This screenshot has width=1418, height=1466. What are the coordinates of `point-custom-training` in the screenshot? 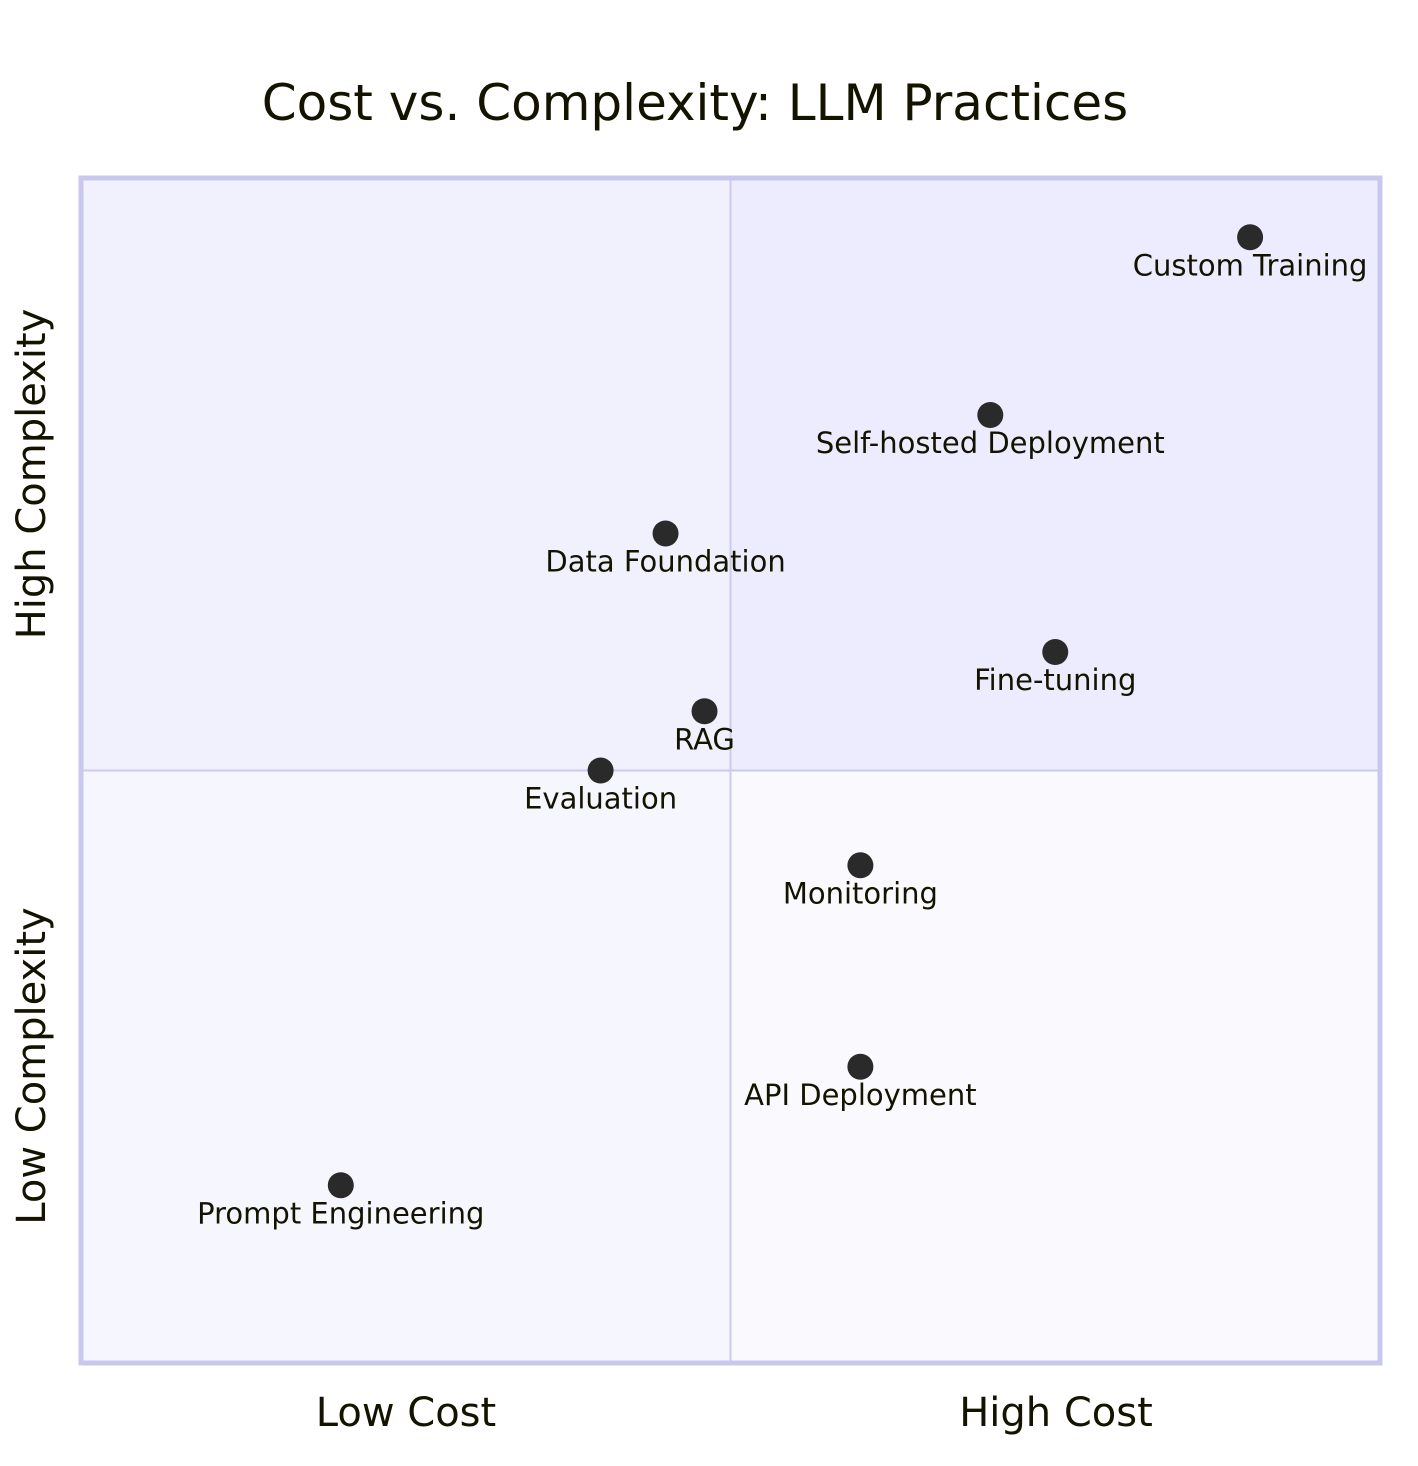 It's located at (1250, 237).